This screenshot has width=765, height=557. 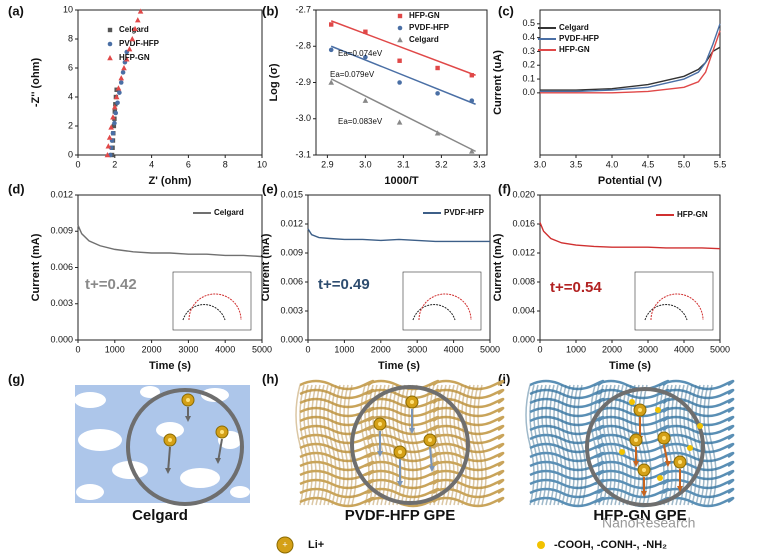 I want to click on panel-label: (h), so click(x=270, y=378).